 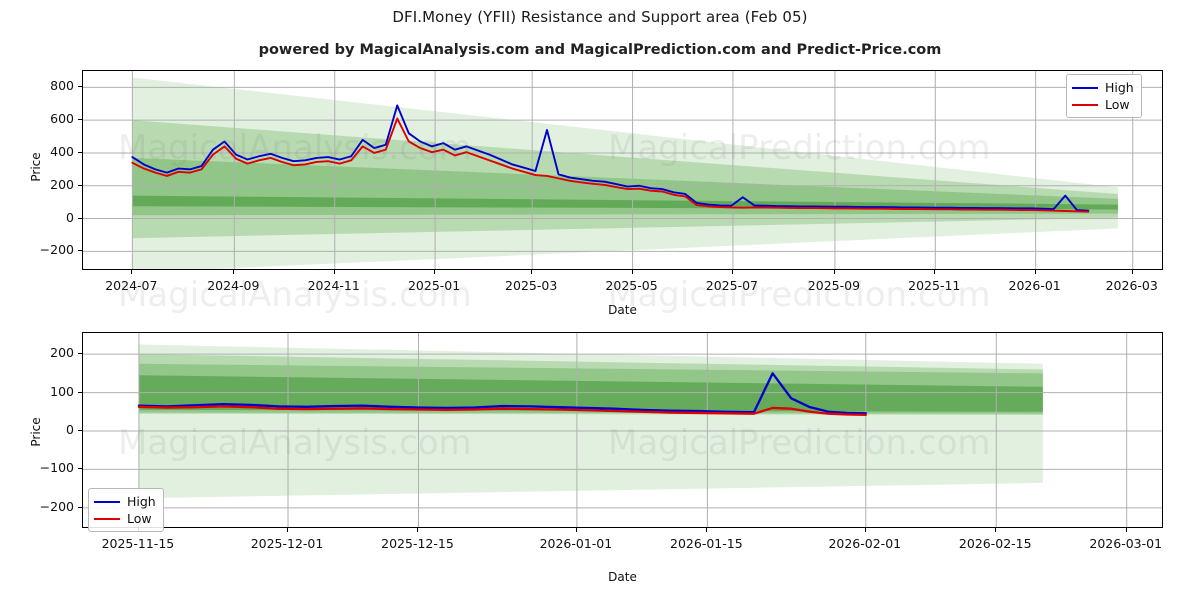 I want to click on x-tick-label: 2024-07, so click(x=131, y=285).